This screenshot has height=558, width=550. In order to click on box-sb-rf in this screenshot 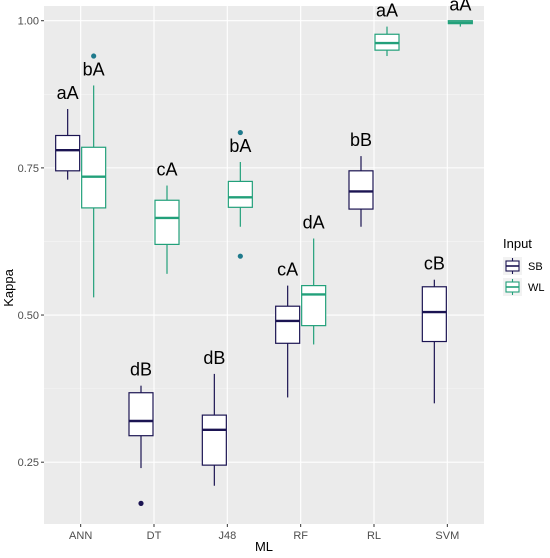, I will do `click(288, 341)`.